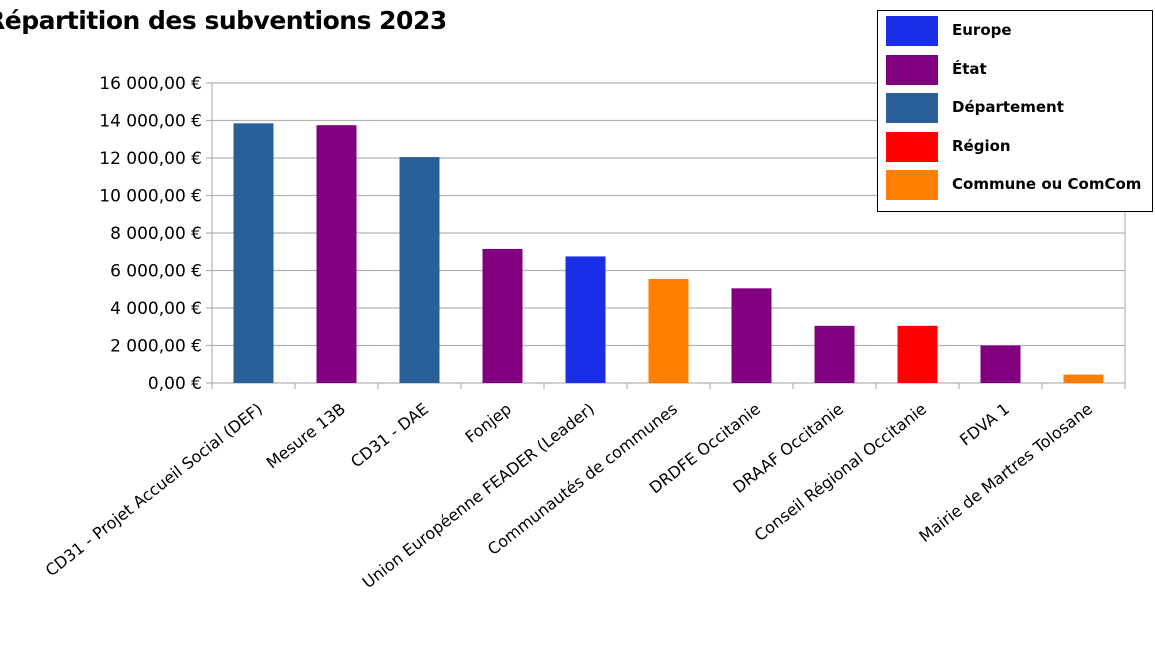 The height and width of the screenshot is (670, 1155). What do you see at coordinates (156, 272) in the screenshot?
I see `y-tick-label: 6 000,00 €` at bounding box center [156, 272].